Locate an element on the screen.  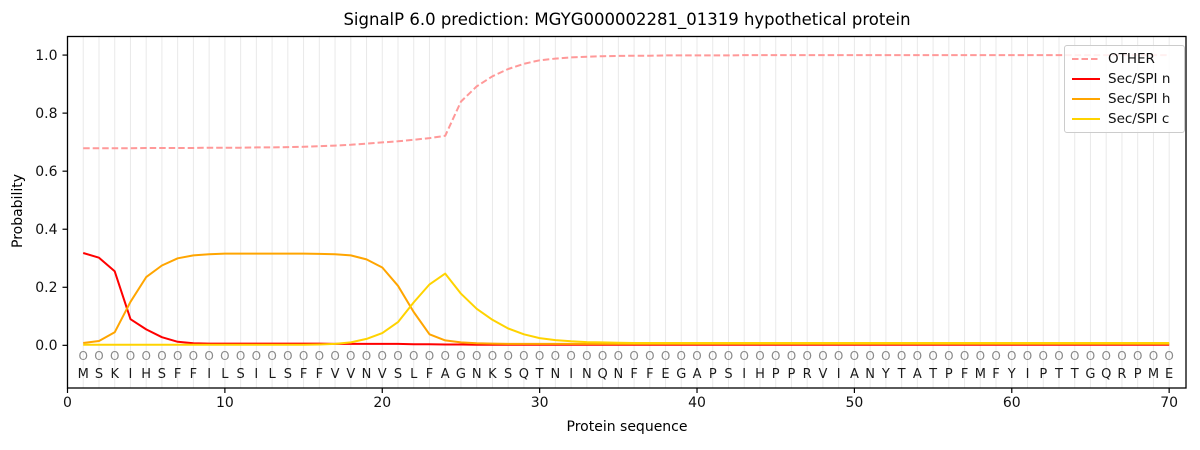
x-tick-label: 0 is located at coordinates (67, 403).